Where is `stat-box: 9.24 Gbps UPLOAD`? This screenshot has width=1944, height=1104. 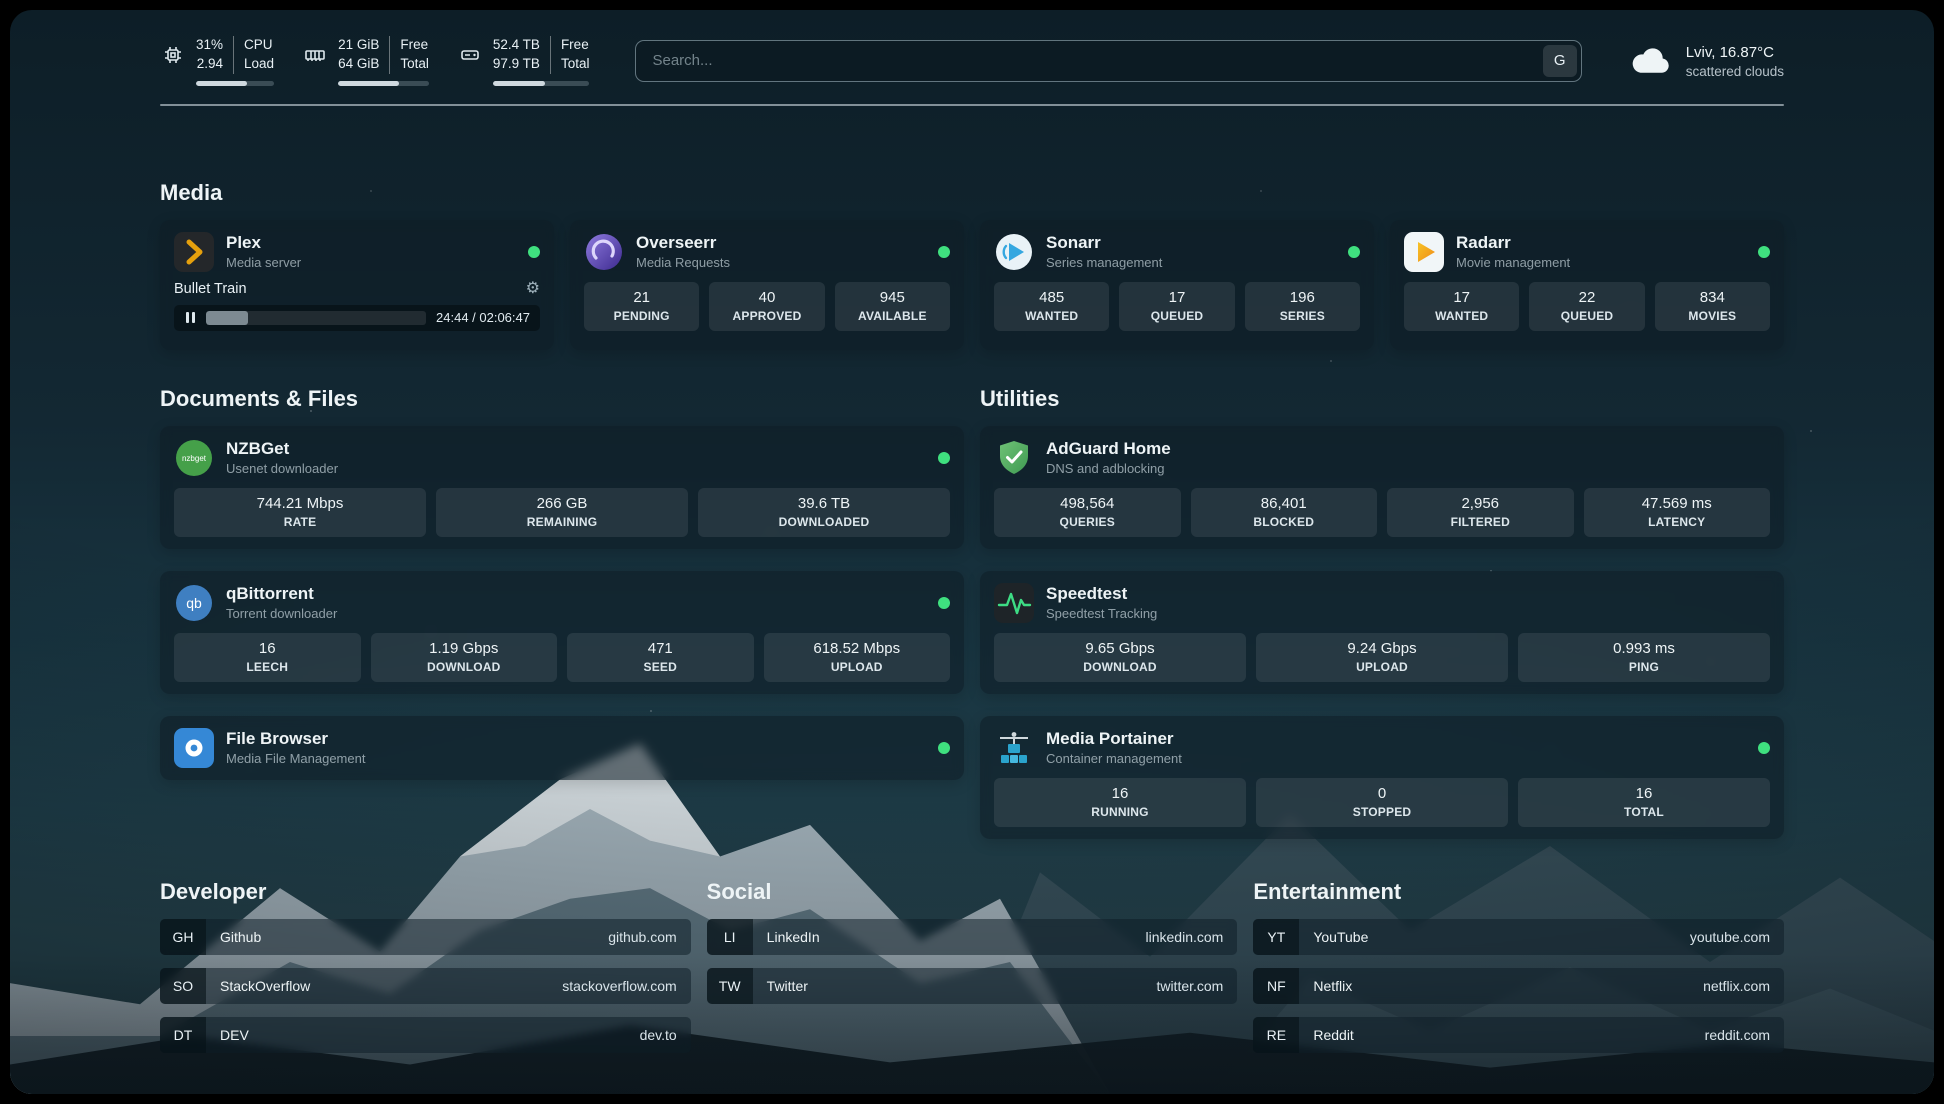
stat-box: 9.24 Gbps UPLOAD is located at coordinates (1382, 657).